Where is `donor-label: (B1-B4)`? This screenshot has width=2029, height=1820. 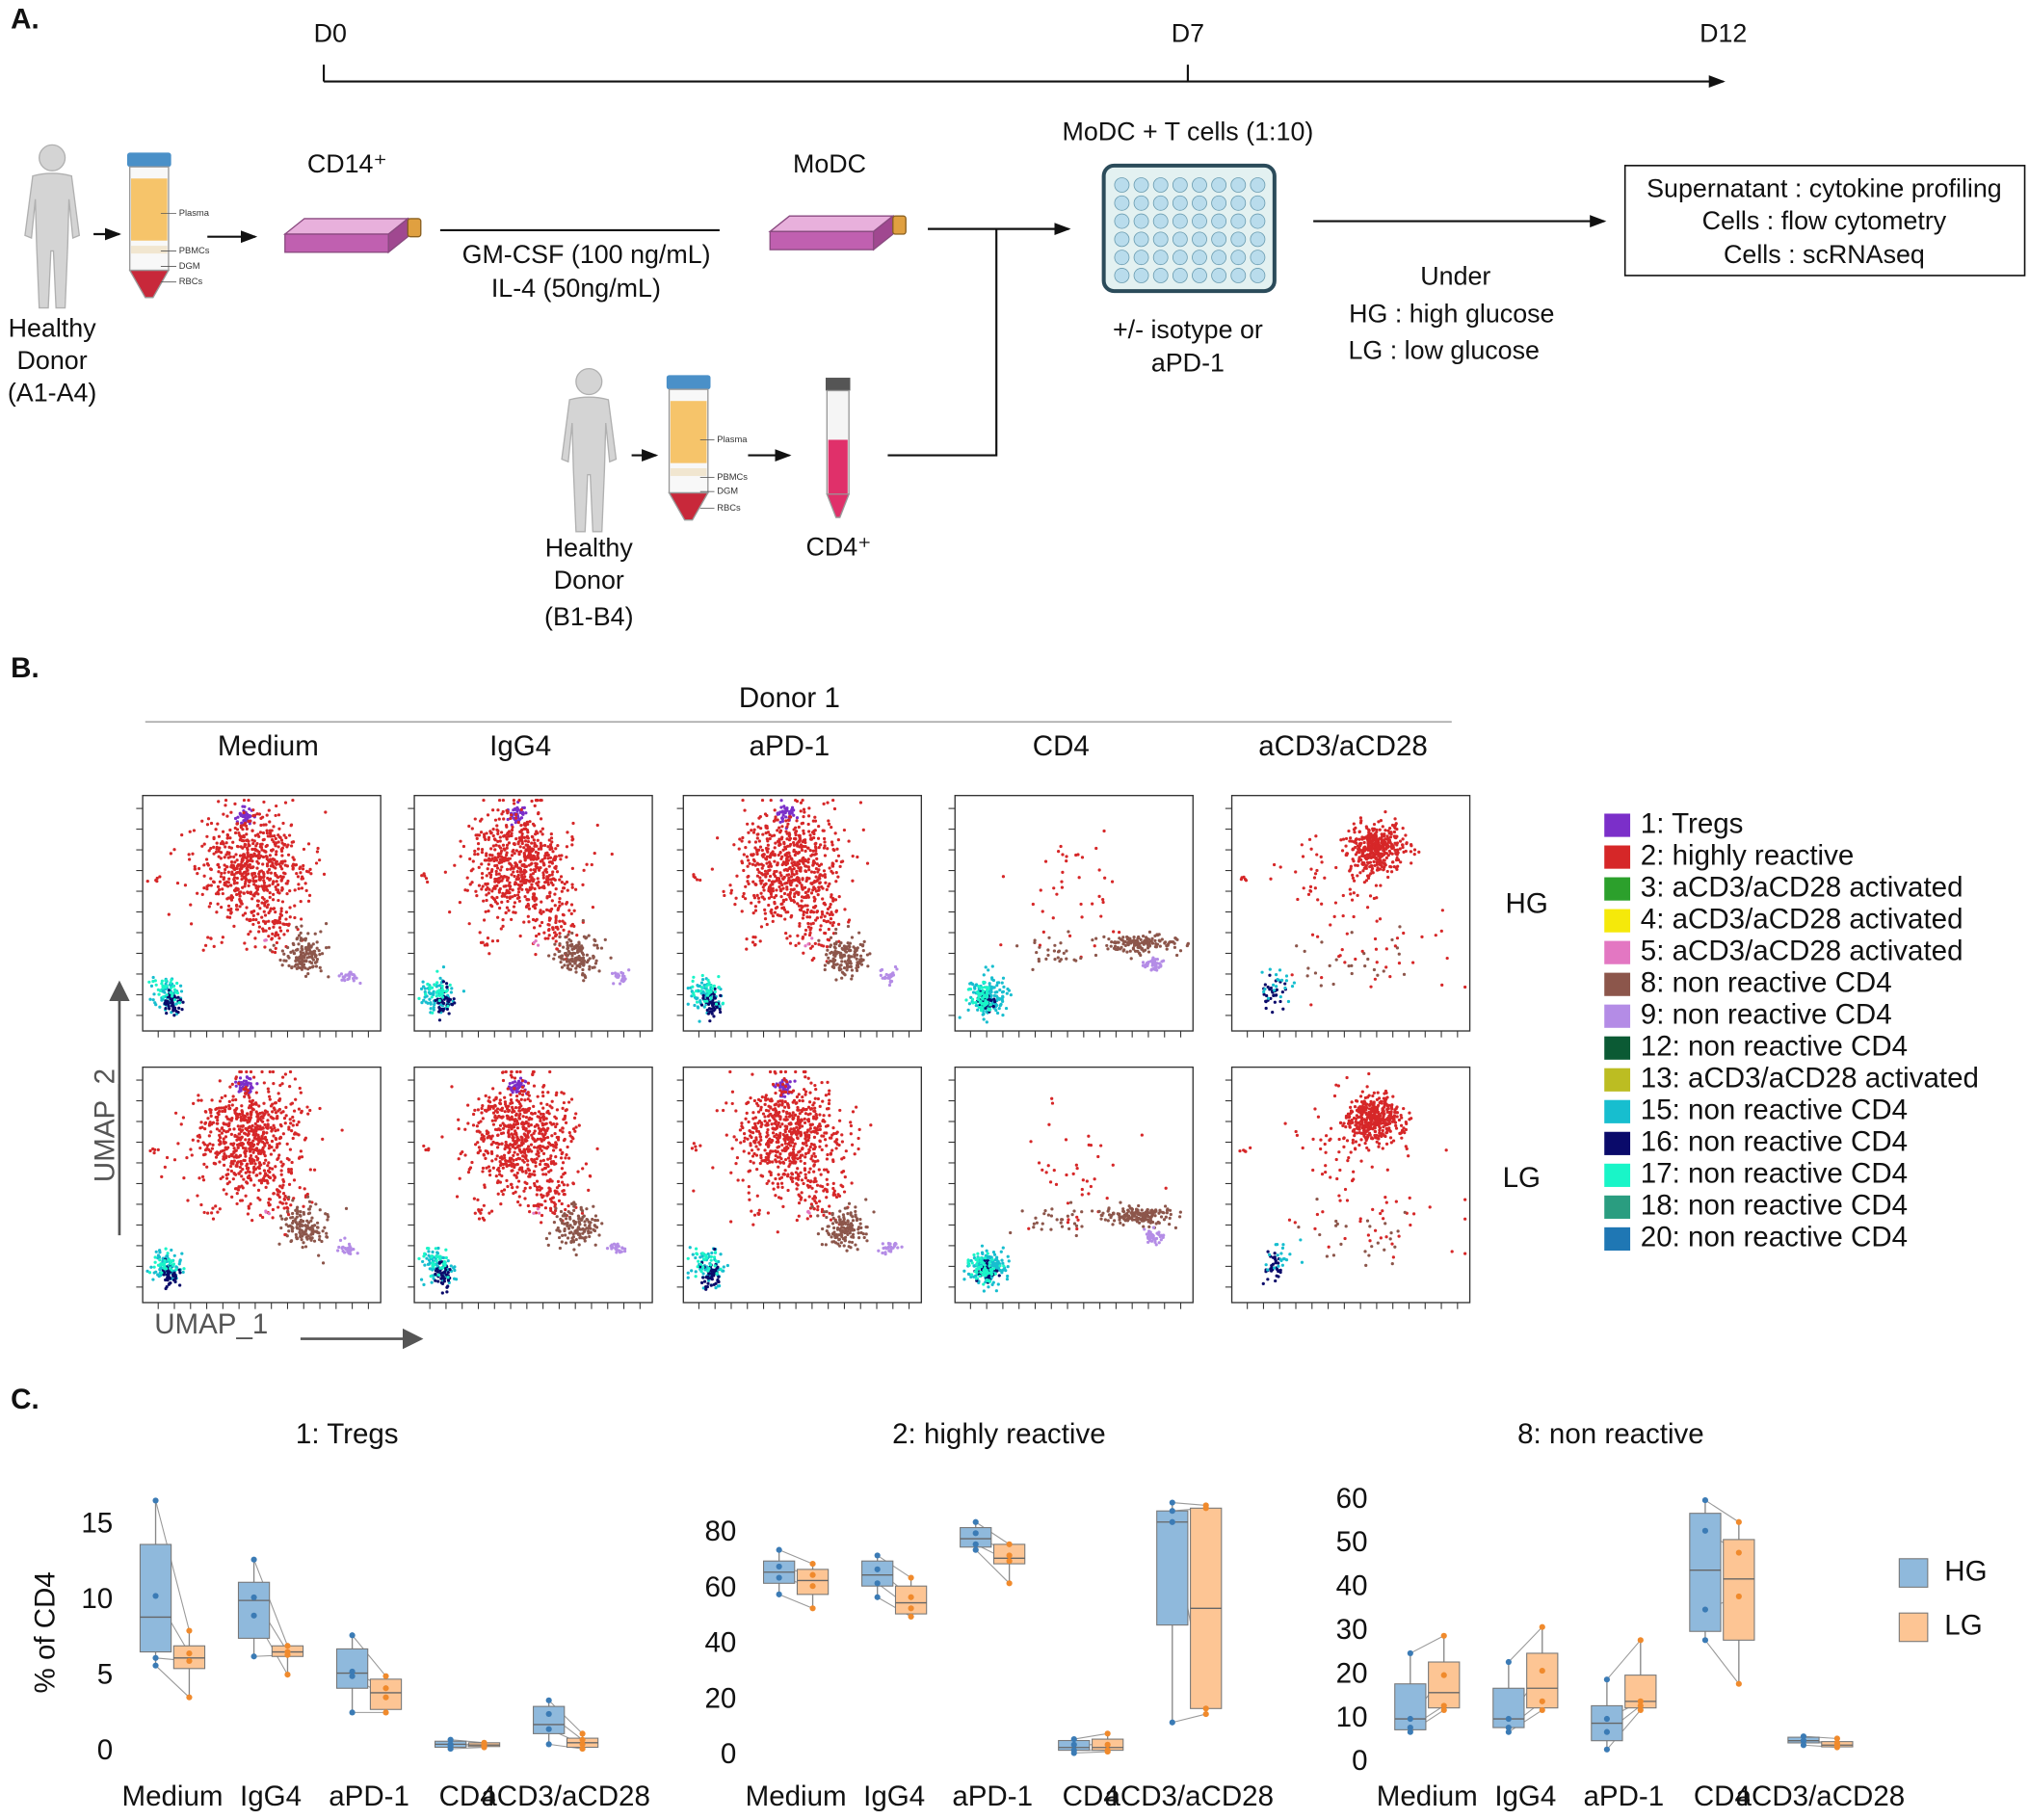
donor-label: (B1-B4) is located at coordinates (589, 616).